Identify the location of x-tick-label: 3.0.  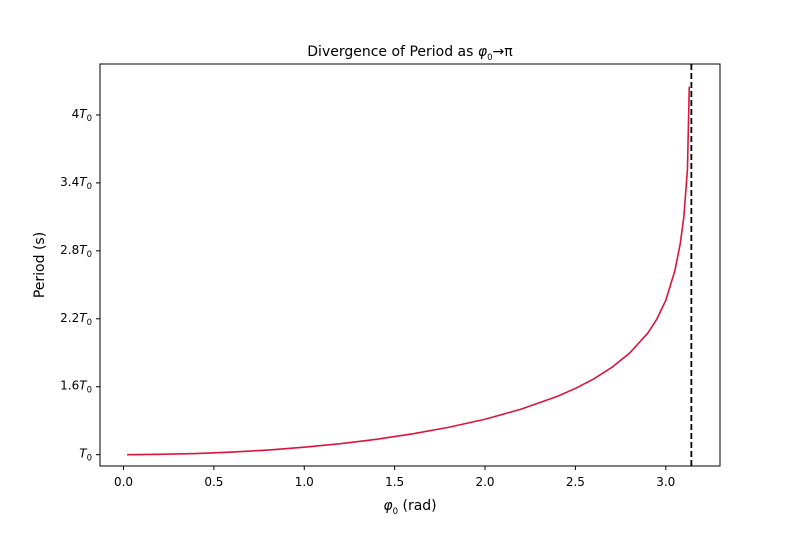
(665, 482).